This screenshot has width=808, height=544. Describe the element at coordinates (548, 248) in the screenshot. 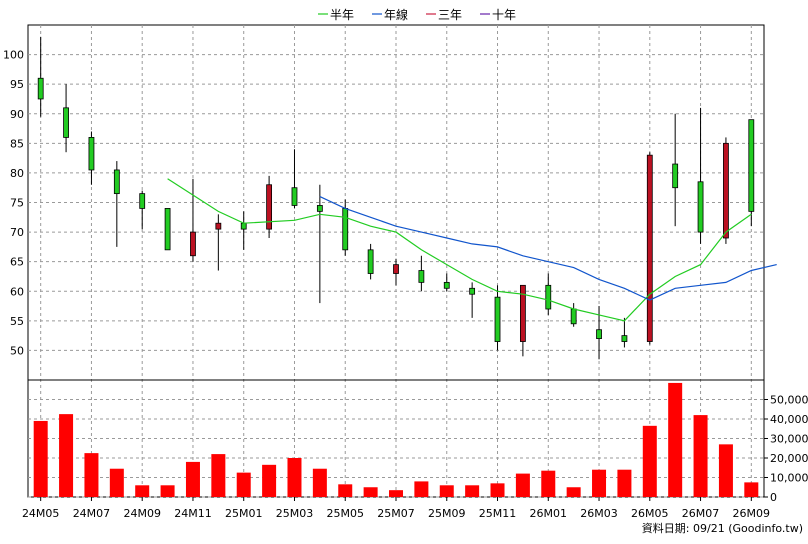

I see `moving-average-line` at that location.